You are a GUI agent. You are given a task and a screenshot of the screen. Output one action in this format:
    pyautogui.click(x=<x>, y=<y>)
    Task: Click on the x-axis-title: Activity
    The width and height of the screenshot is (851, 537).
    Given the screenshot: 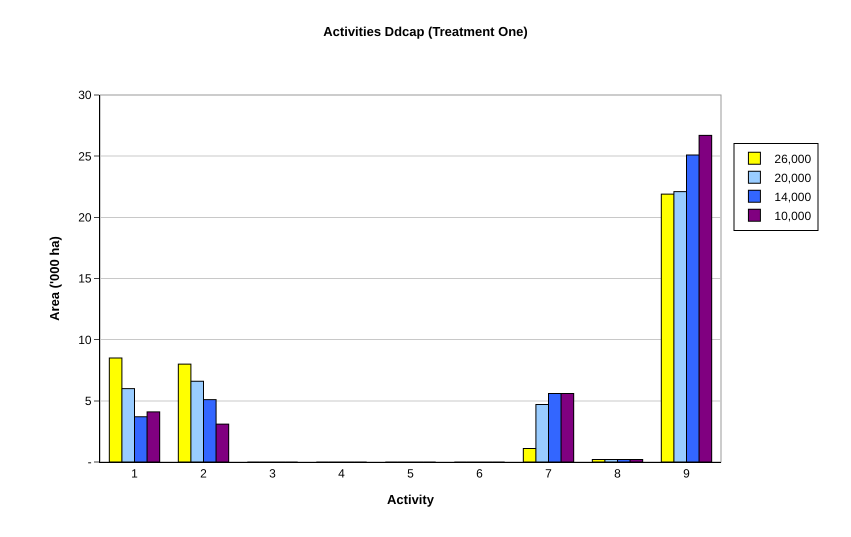 What is the action you would take?
    pyautogui.click(x=411, y=499)
    